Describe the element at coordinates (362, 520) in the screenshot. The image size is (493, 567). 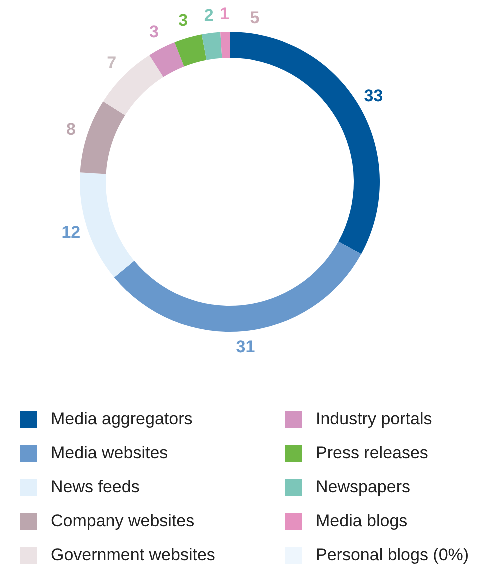
I see `legend-label: Media blogs` at that location.